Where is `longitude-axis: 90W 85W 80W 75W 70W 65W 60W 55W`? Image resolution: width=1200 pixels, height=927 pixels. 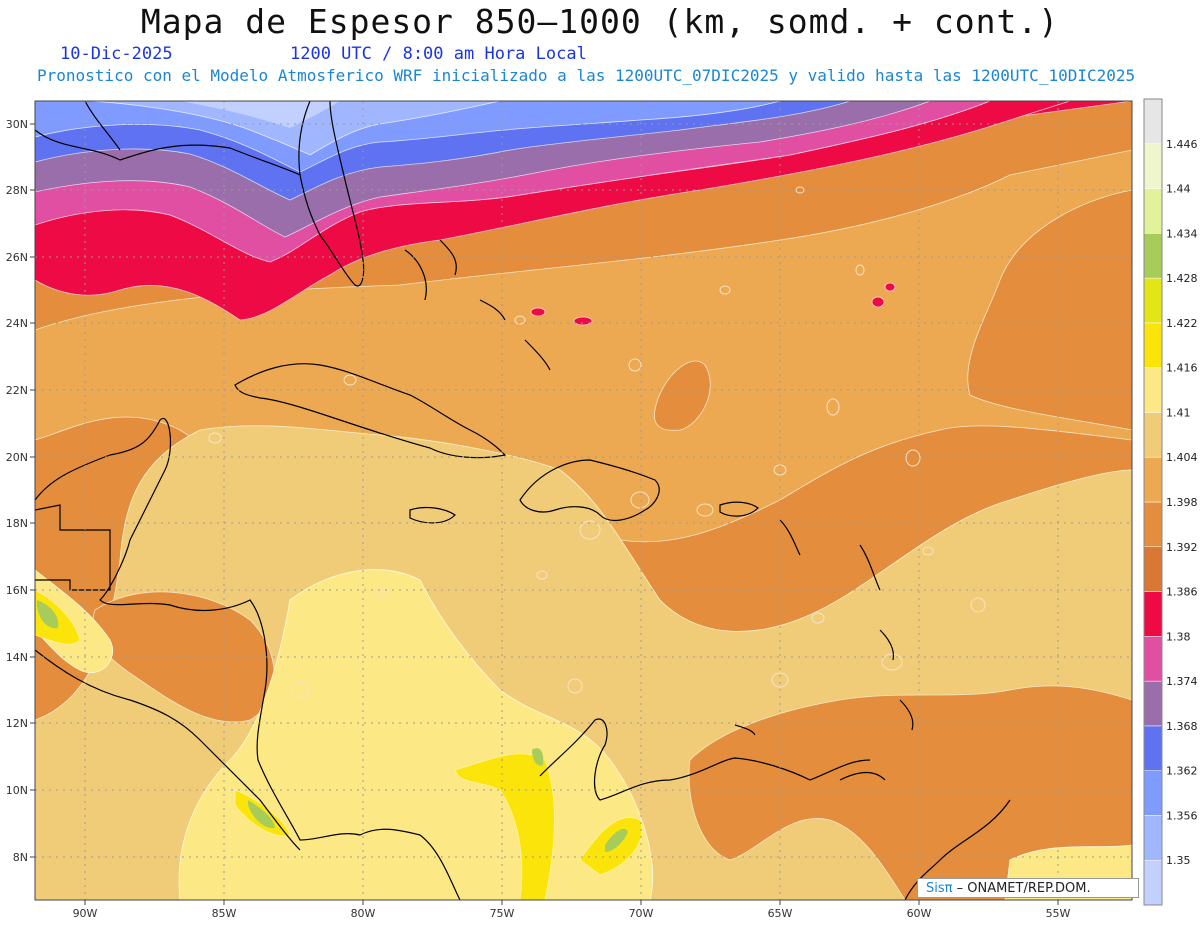
longitude-axis: 90W 85W 80W 75W 70W 65W 60W 55W is located at coordinates (572, 913).